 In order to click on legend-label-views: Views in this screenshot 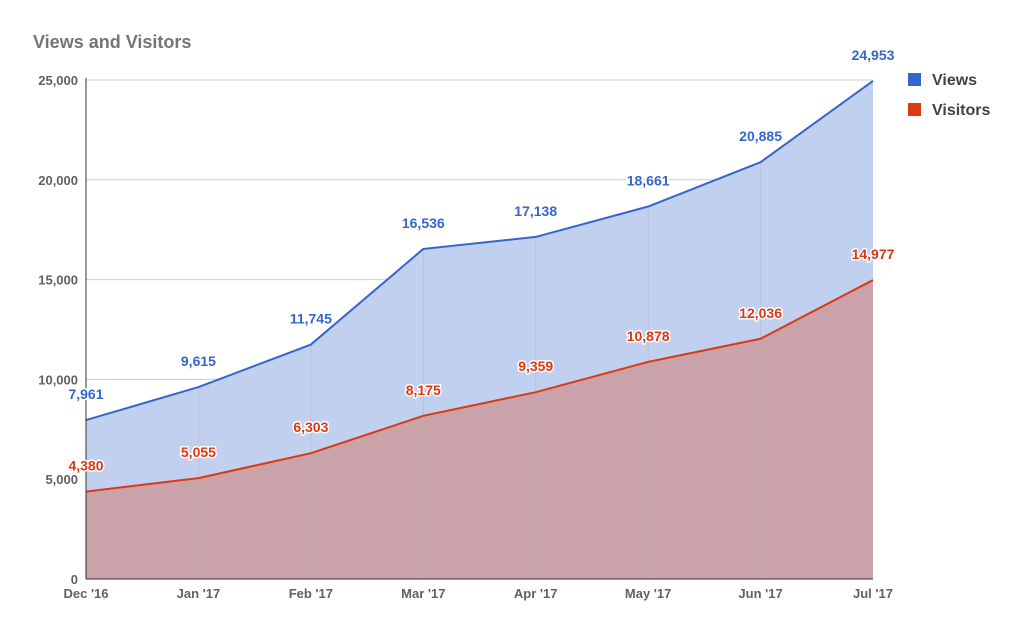, I will do `click(954, 80)`.